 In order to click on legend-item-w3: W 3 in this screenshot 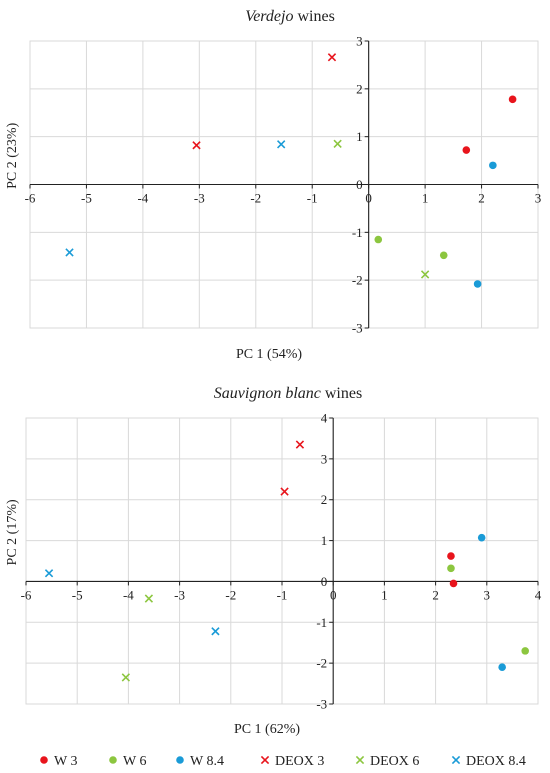, I will do `click(58, 761)`.